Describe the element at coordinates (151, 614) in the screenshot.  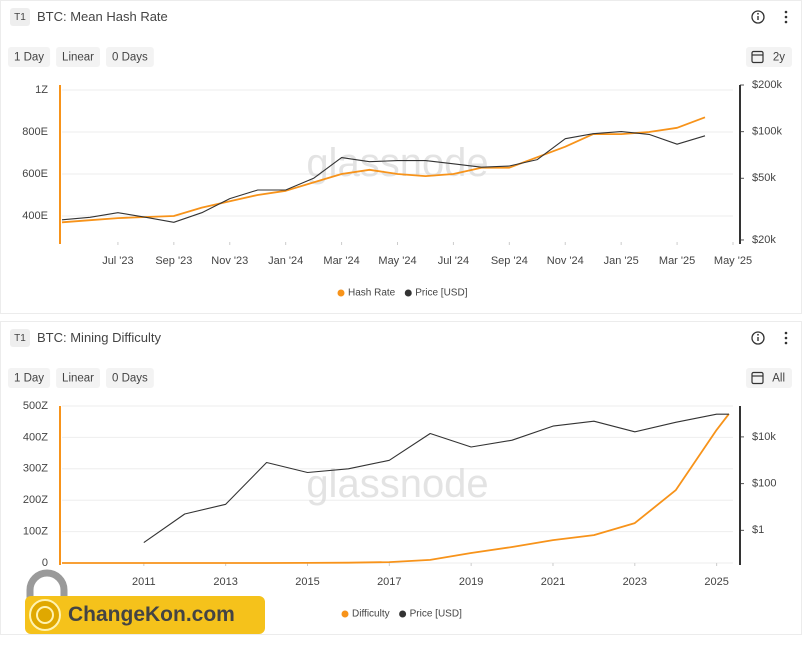
I see `logo-text: ChangeKon.com` at that location.